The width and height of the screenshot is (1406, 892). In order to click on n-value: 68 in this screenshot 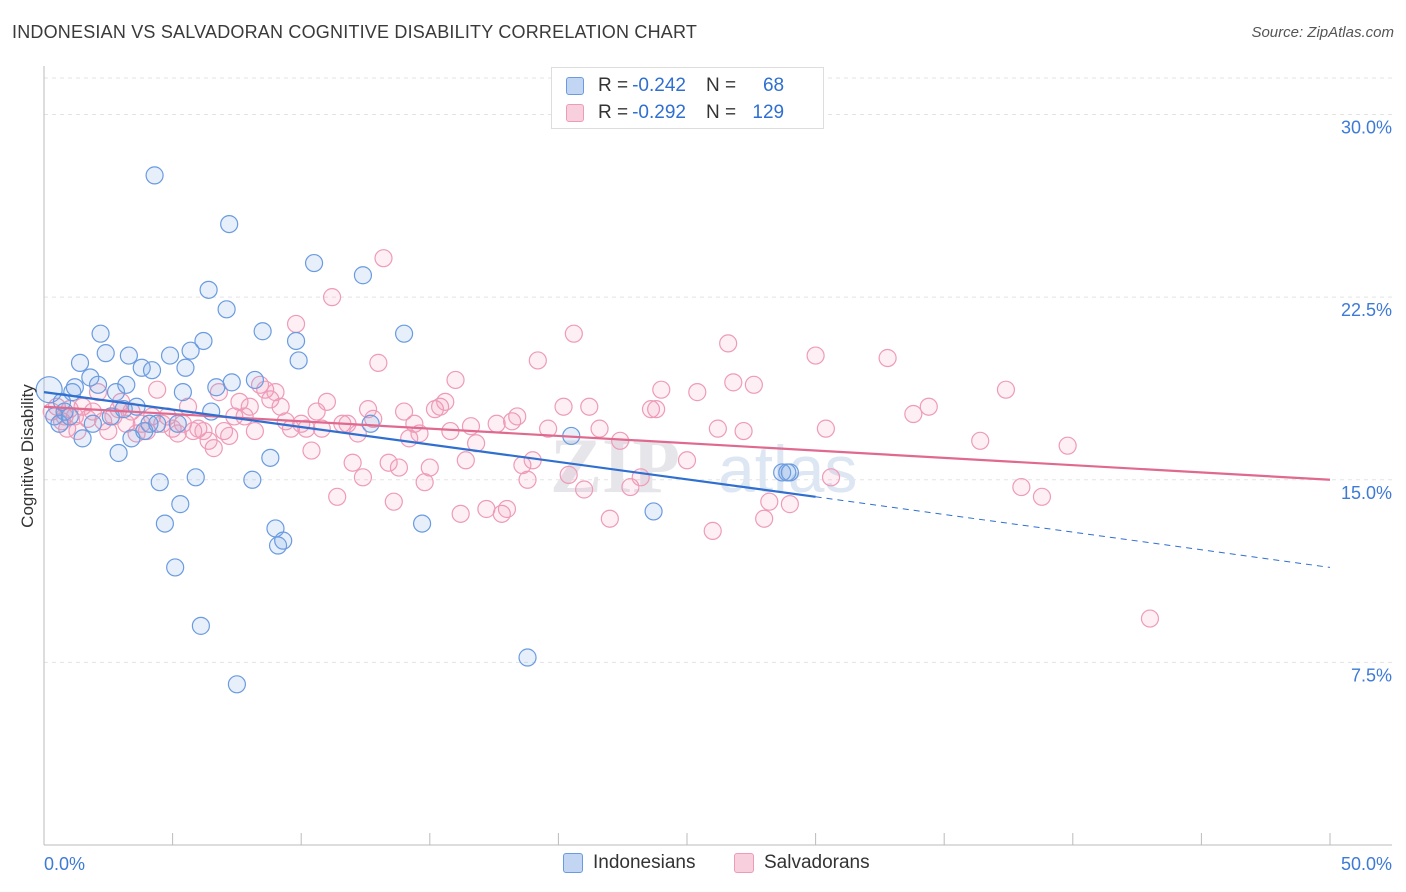, I will do `click(773, 85)`.